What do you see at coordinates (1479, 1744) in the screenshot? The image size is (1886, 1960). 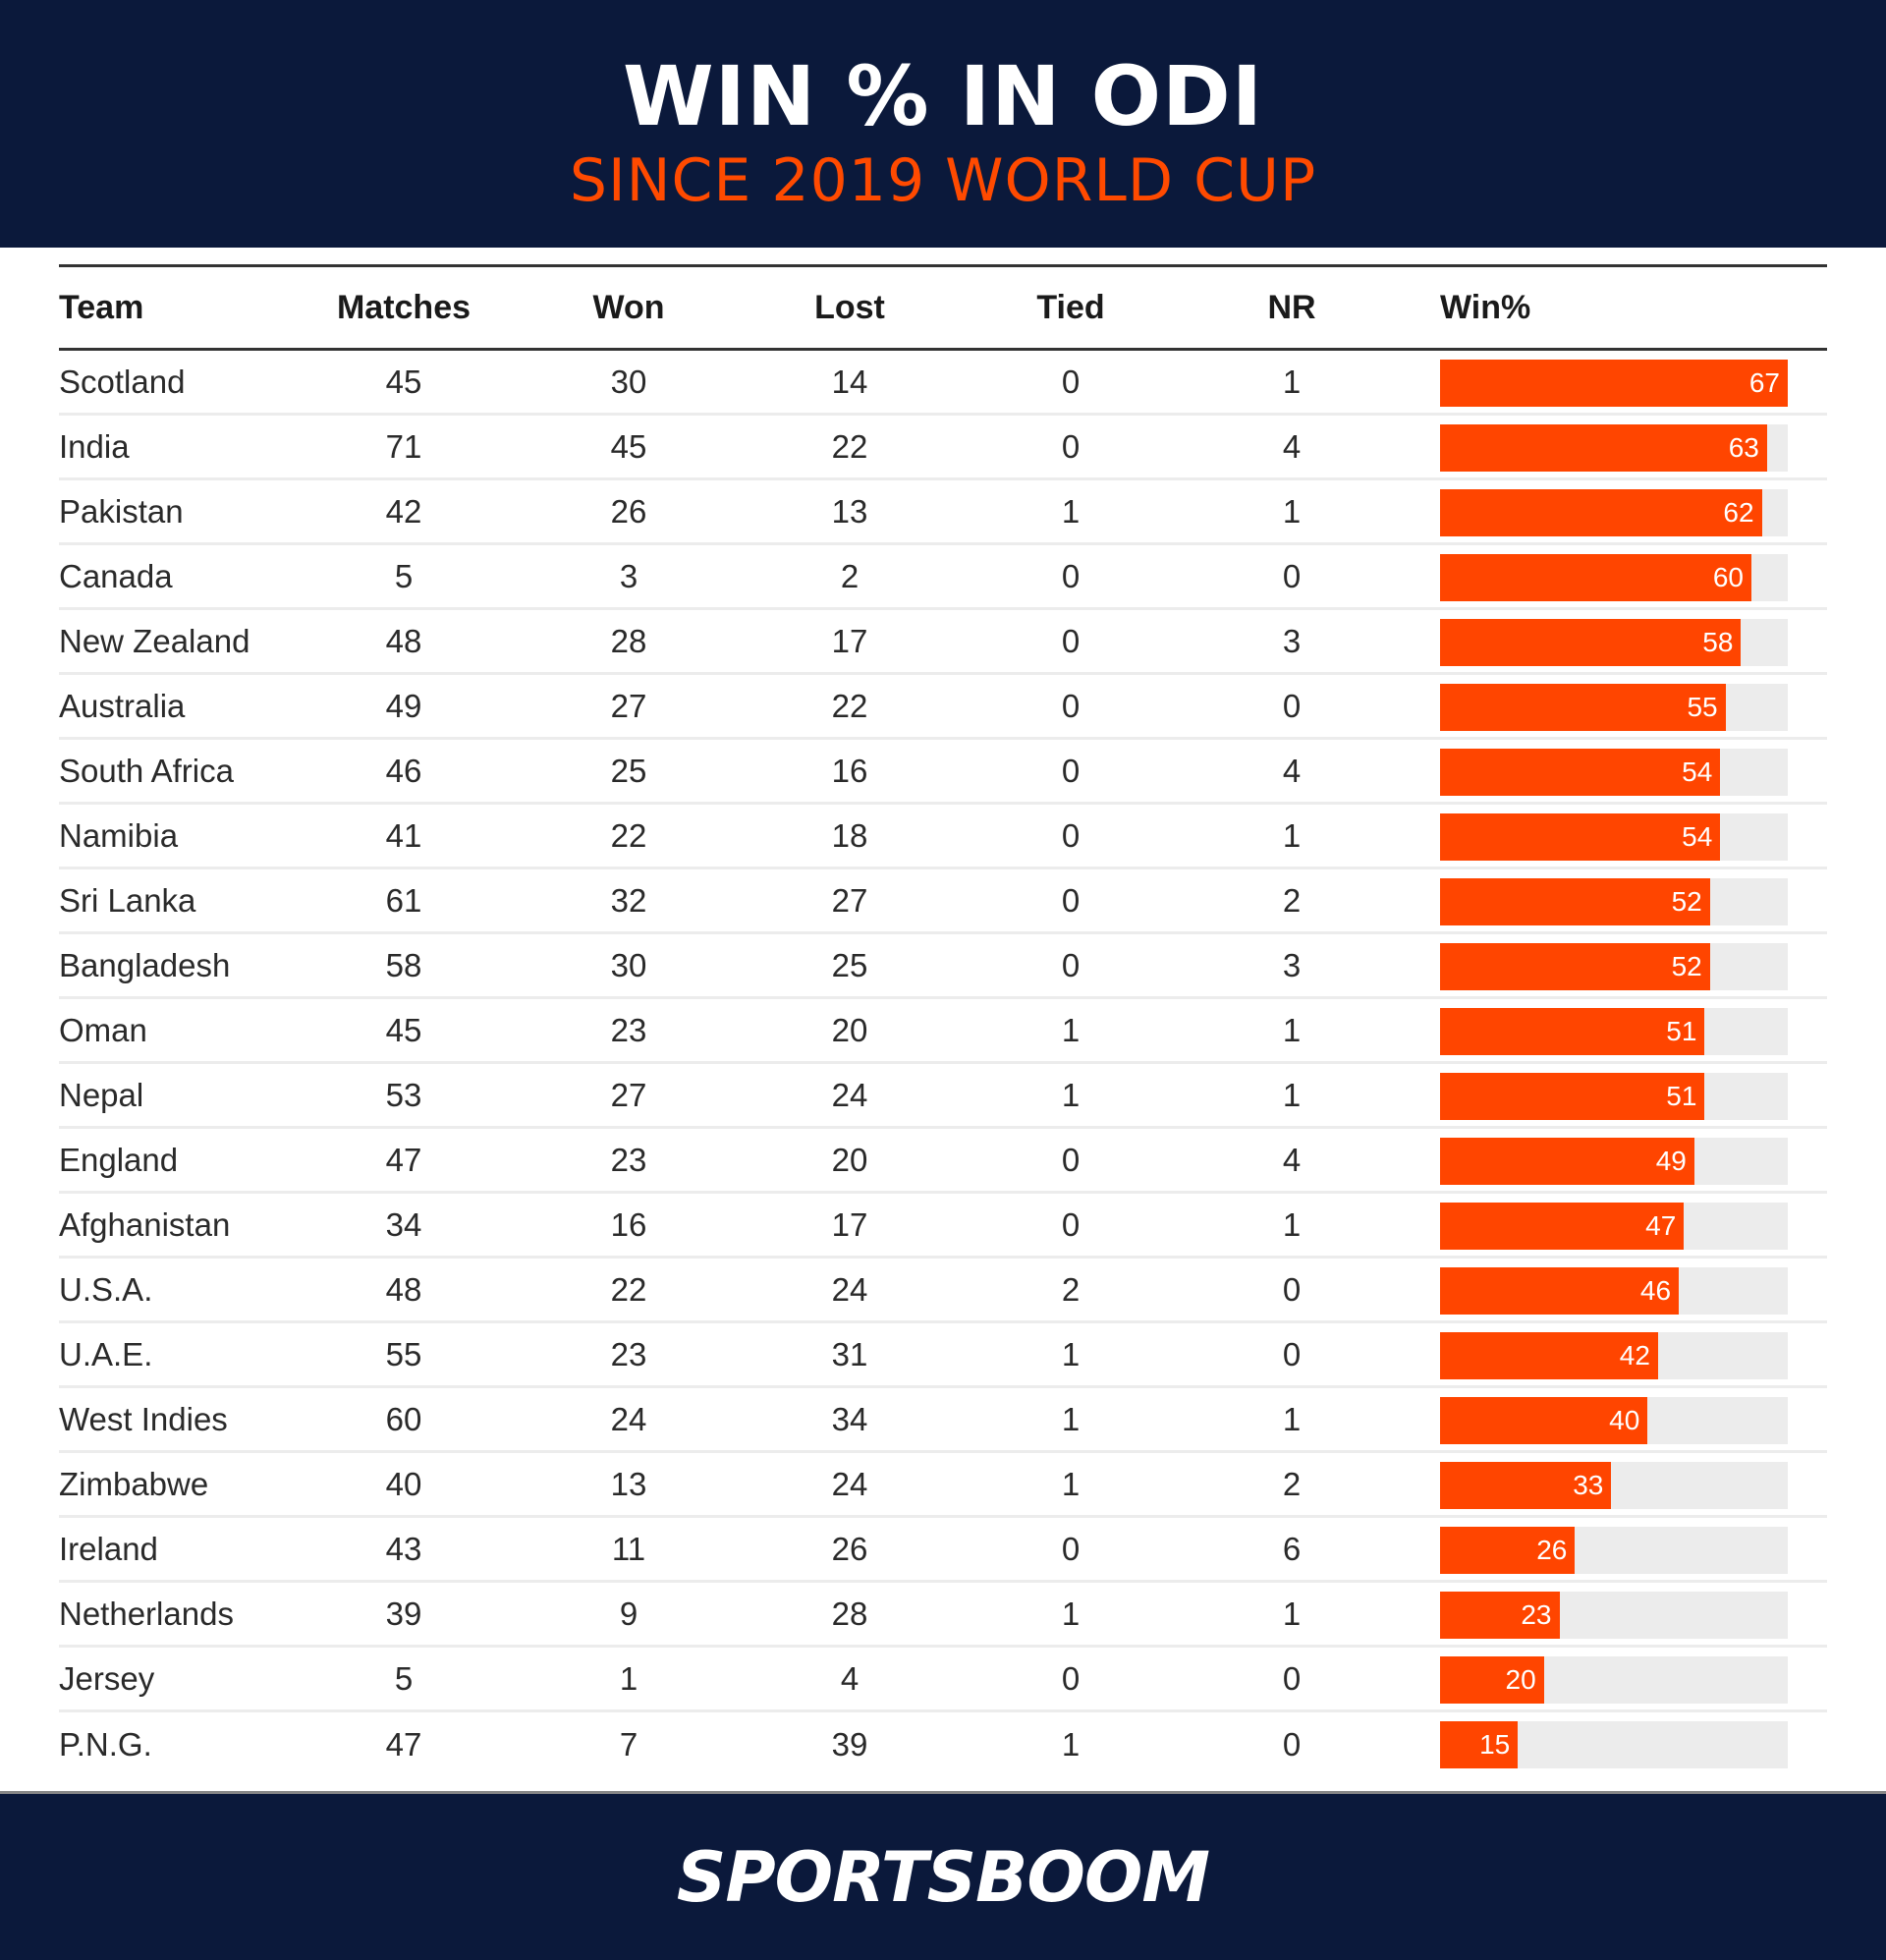 I see `win-pct-bar: 15` at bounding box center [1479, 1744].